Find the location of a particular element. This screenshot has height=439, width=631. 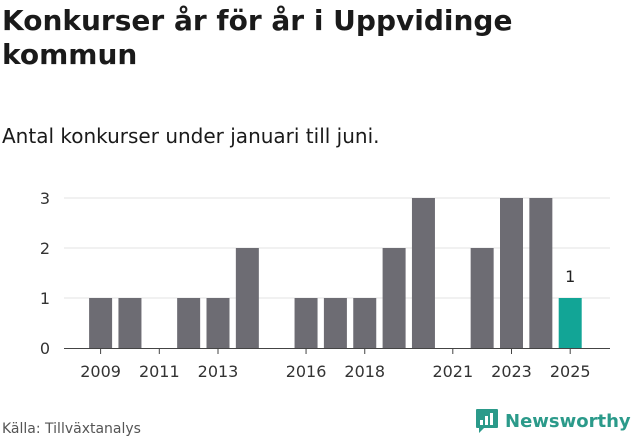

bar-2013 is located at coordinates (218, 323).